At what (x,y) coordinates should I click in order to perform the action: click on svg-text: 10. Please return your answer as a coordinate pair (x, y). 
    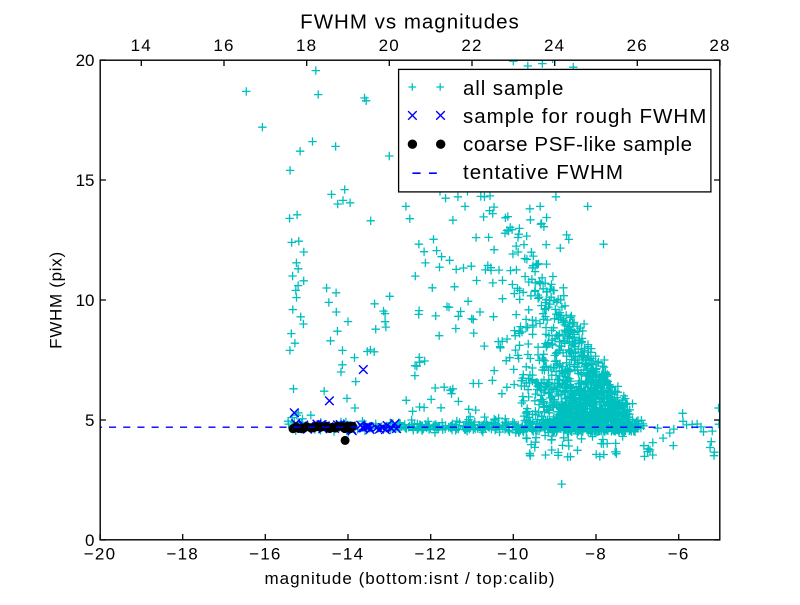
    Looking at the image, I should click on (85, 300).